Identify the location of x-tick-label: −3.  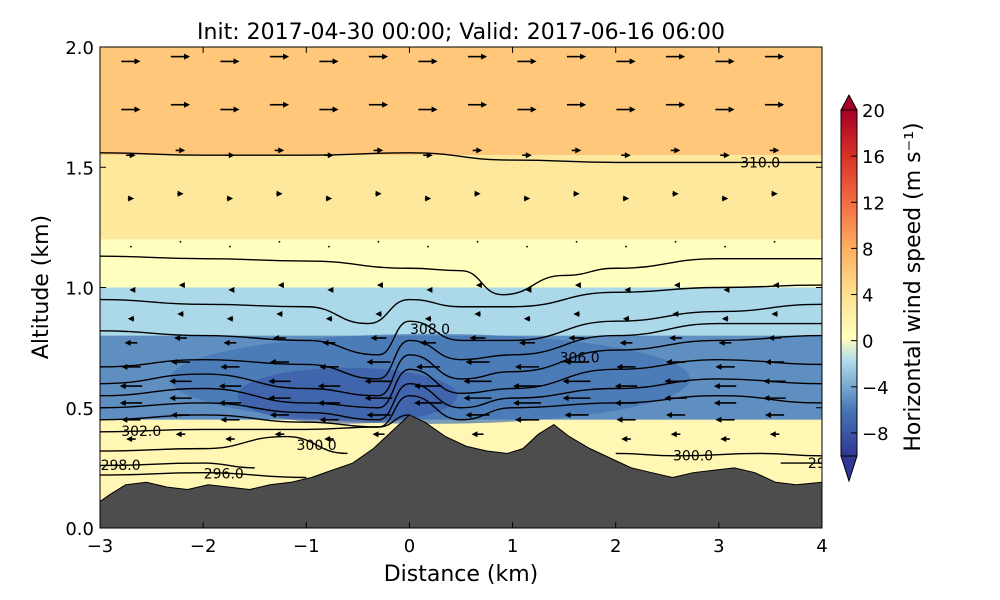
(100, 546).